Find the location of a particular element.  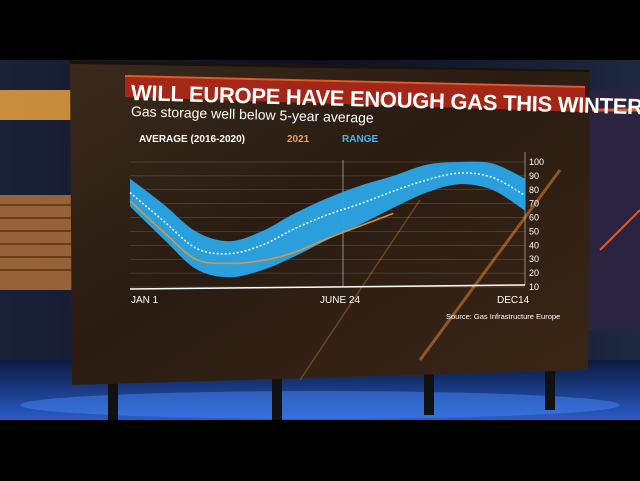

legend-average: AVERAGE (2016-2020) is located at coordinates (192, 139).